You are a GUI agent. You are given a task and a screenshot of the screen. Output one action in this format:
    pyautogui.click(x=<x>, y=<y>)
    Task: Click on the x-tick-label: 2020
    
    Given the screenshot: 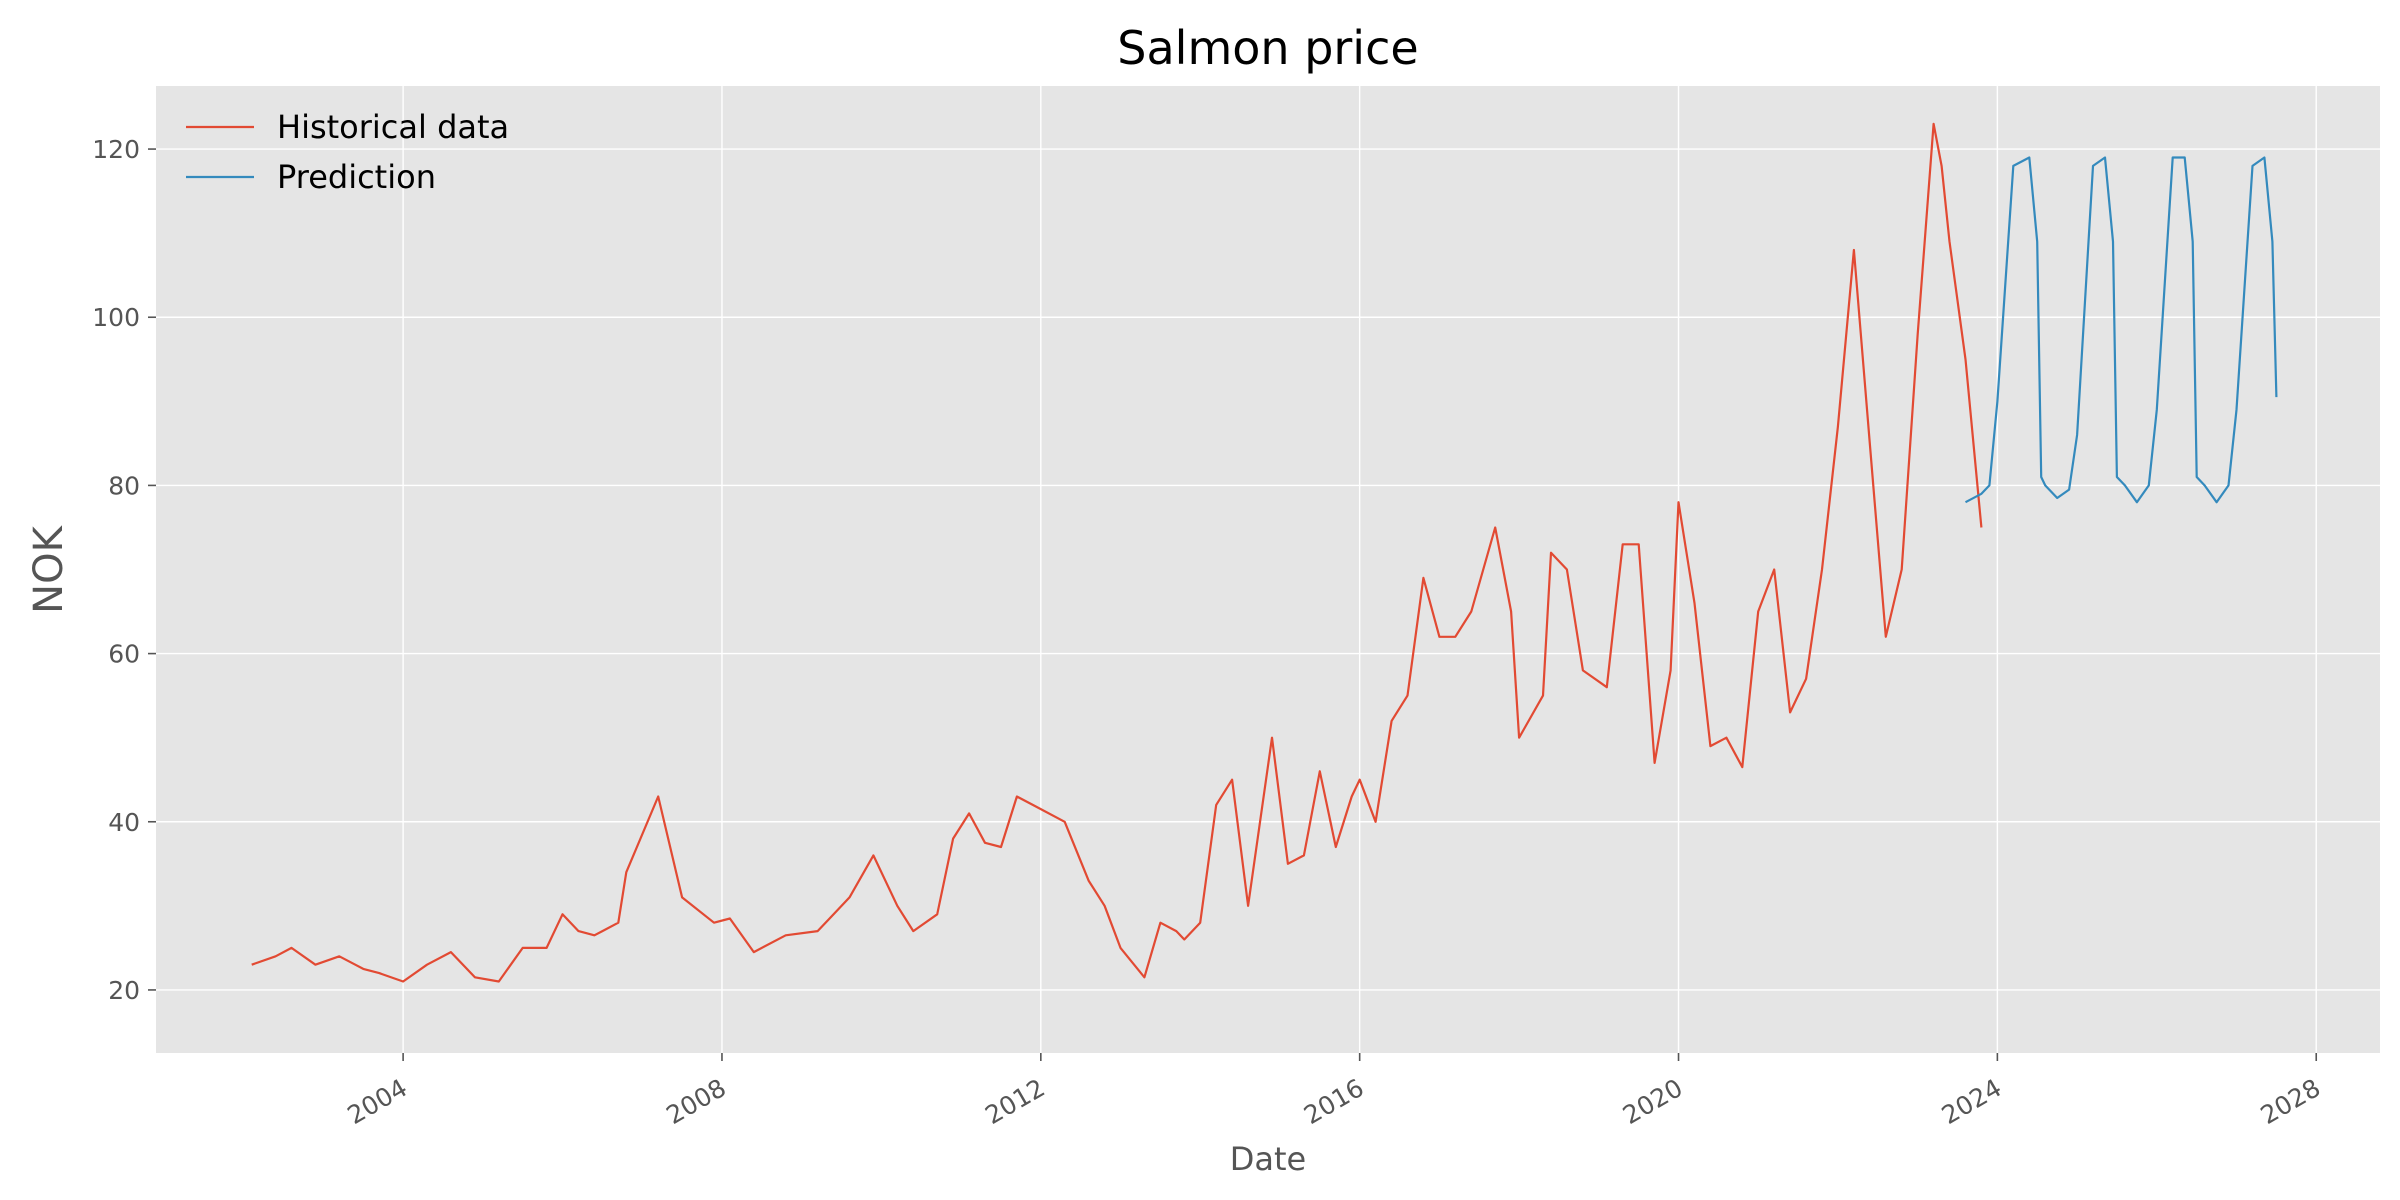 What is the action you would take?
    pyautogui.click(x=1653, y=1101)
    